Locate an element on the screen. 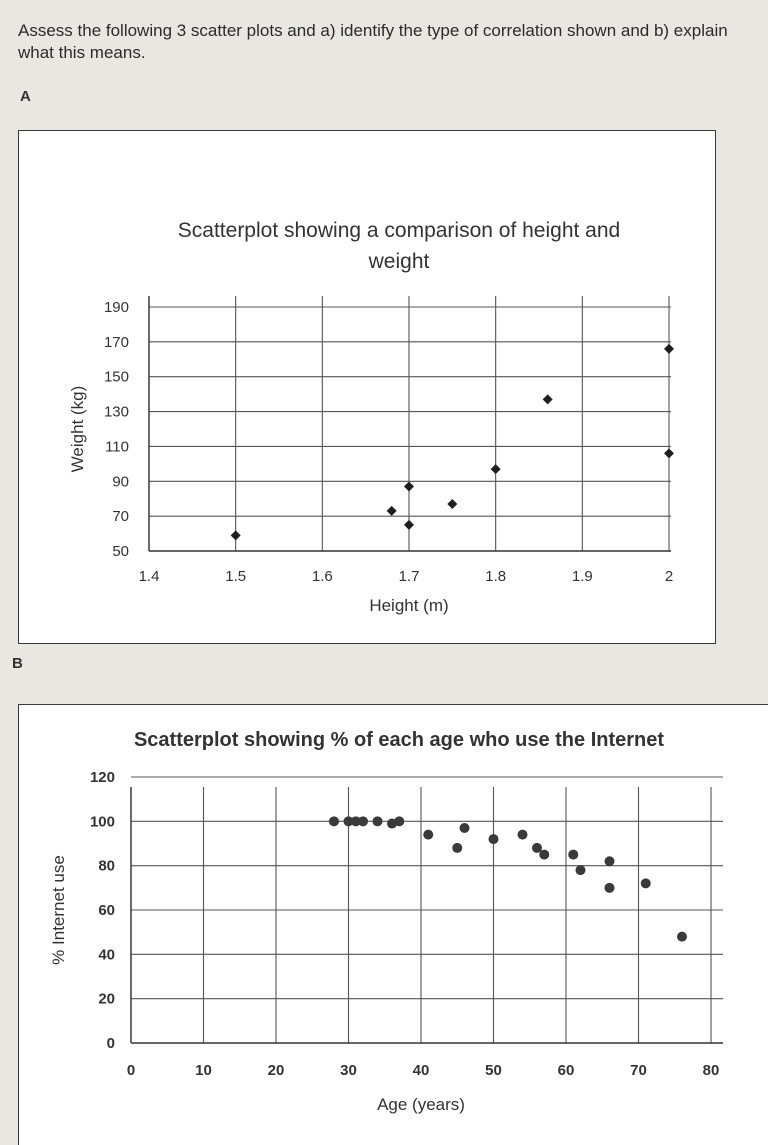  y-tick-label: 50 is located at coordinates (120, 551).